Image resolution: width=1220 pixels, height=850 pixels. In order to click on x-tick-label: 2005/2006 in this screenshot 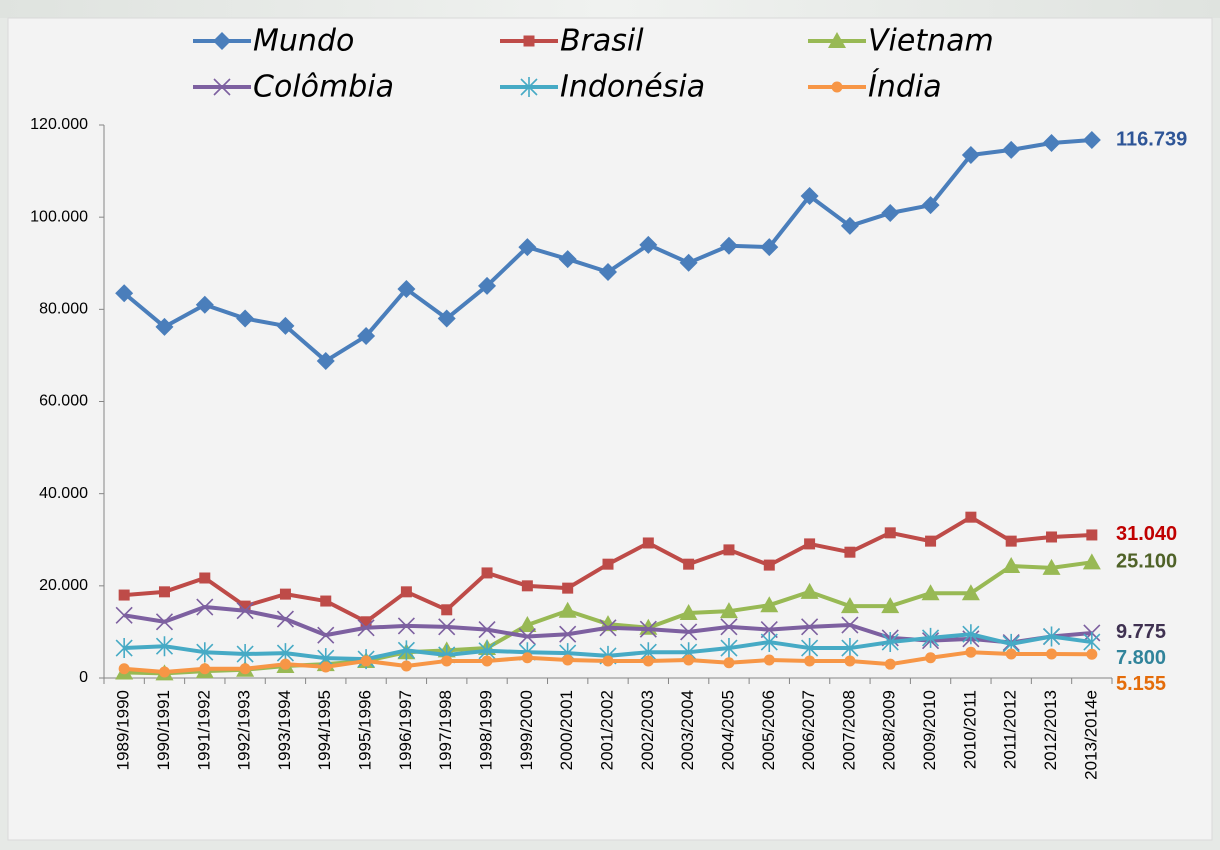, I will do `click(768, 730)`.